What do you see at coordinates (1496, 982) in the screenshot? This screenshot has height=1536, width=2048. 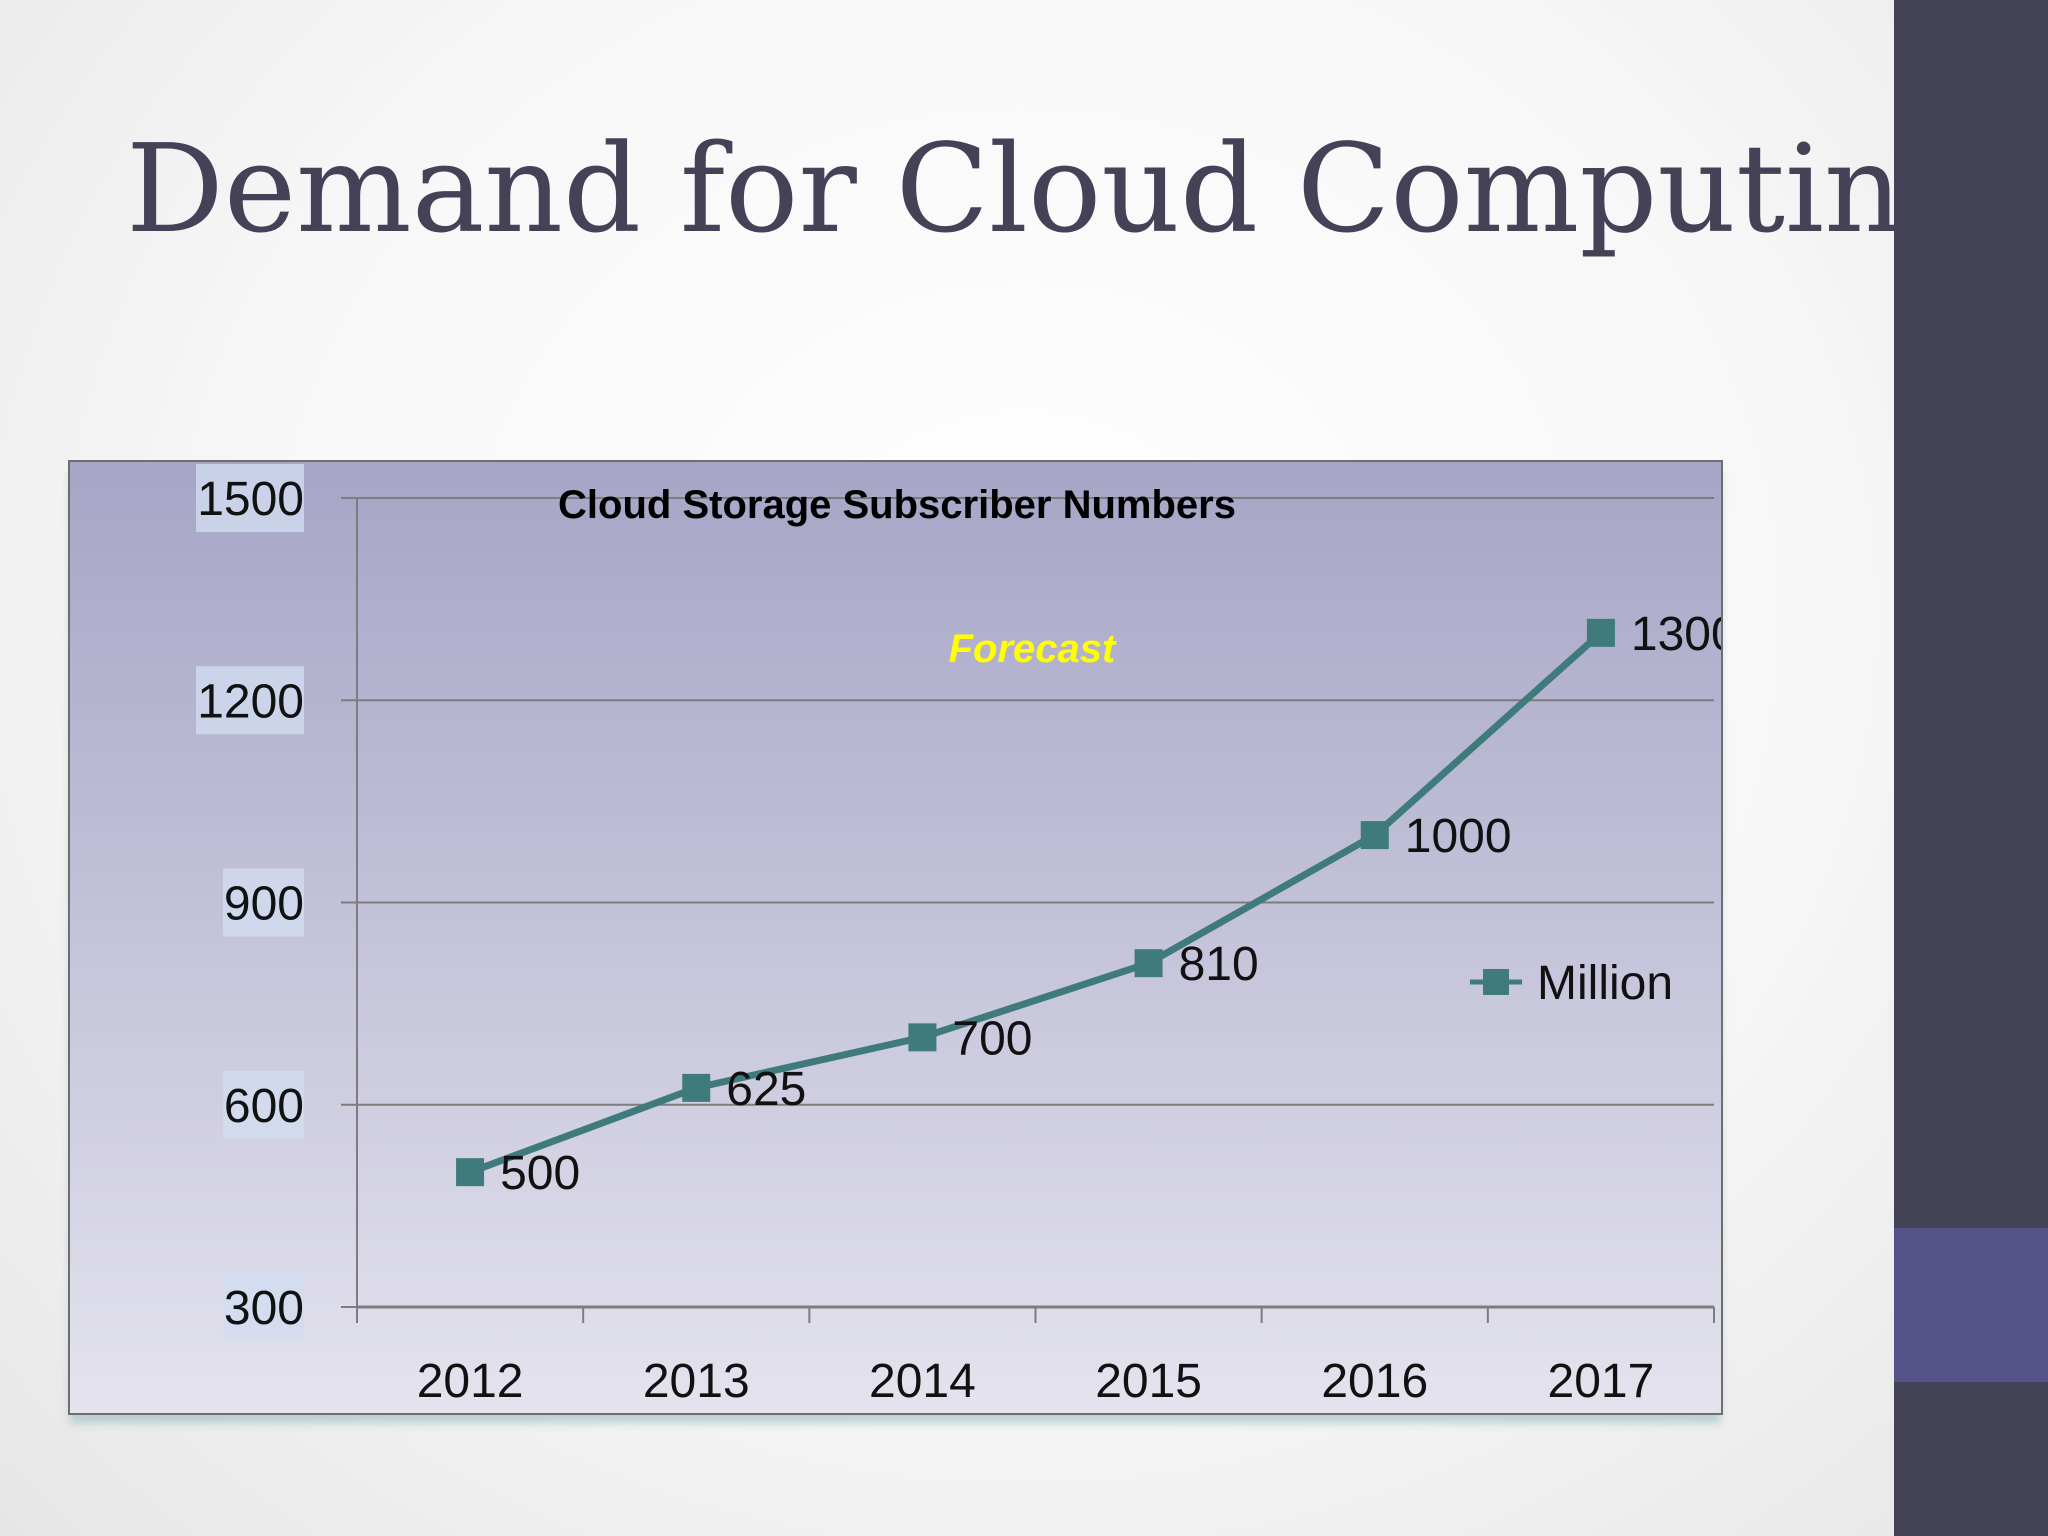 I see `legend-marker` at bounding box center [1496, 982].